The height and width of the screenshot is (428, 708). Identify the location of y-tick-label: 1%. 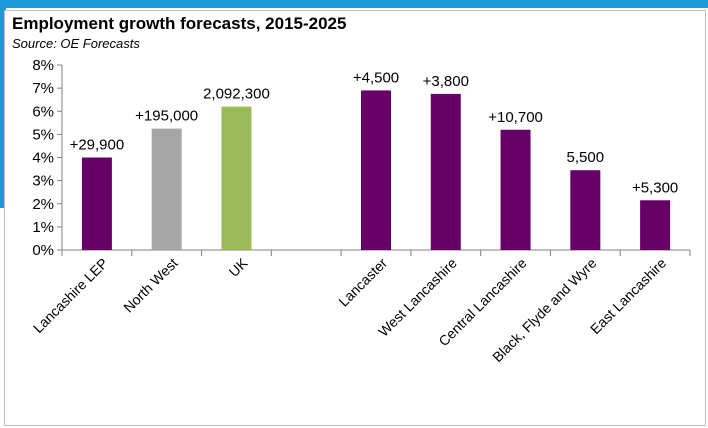
(43, 227).